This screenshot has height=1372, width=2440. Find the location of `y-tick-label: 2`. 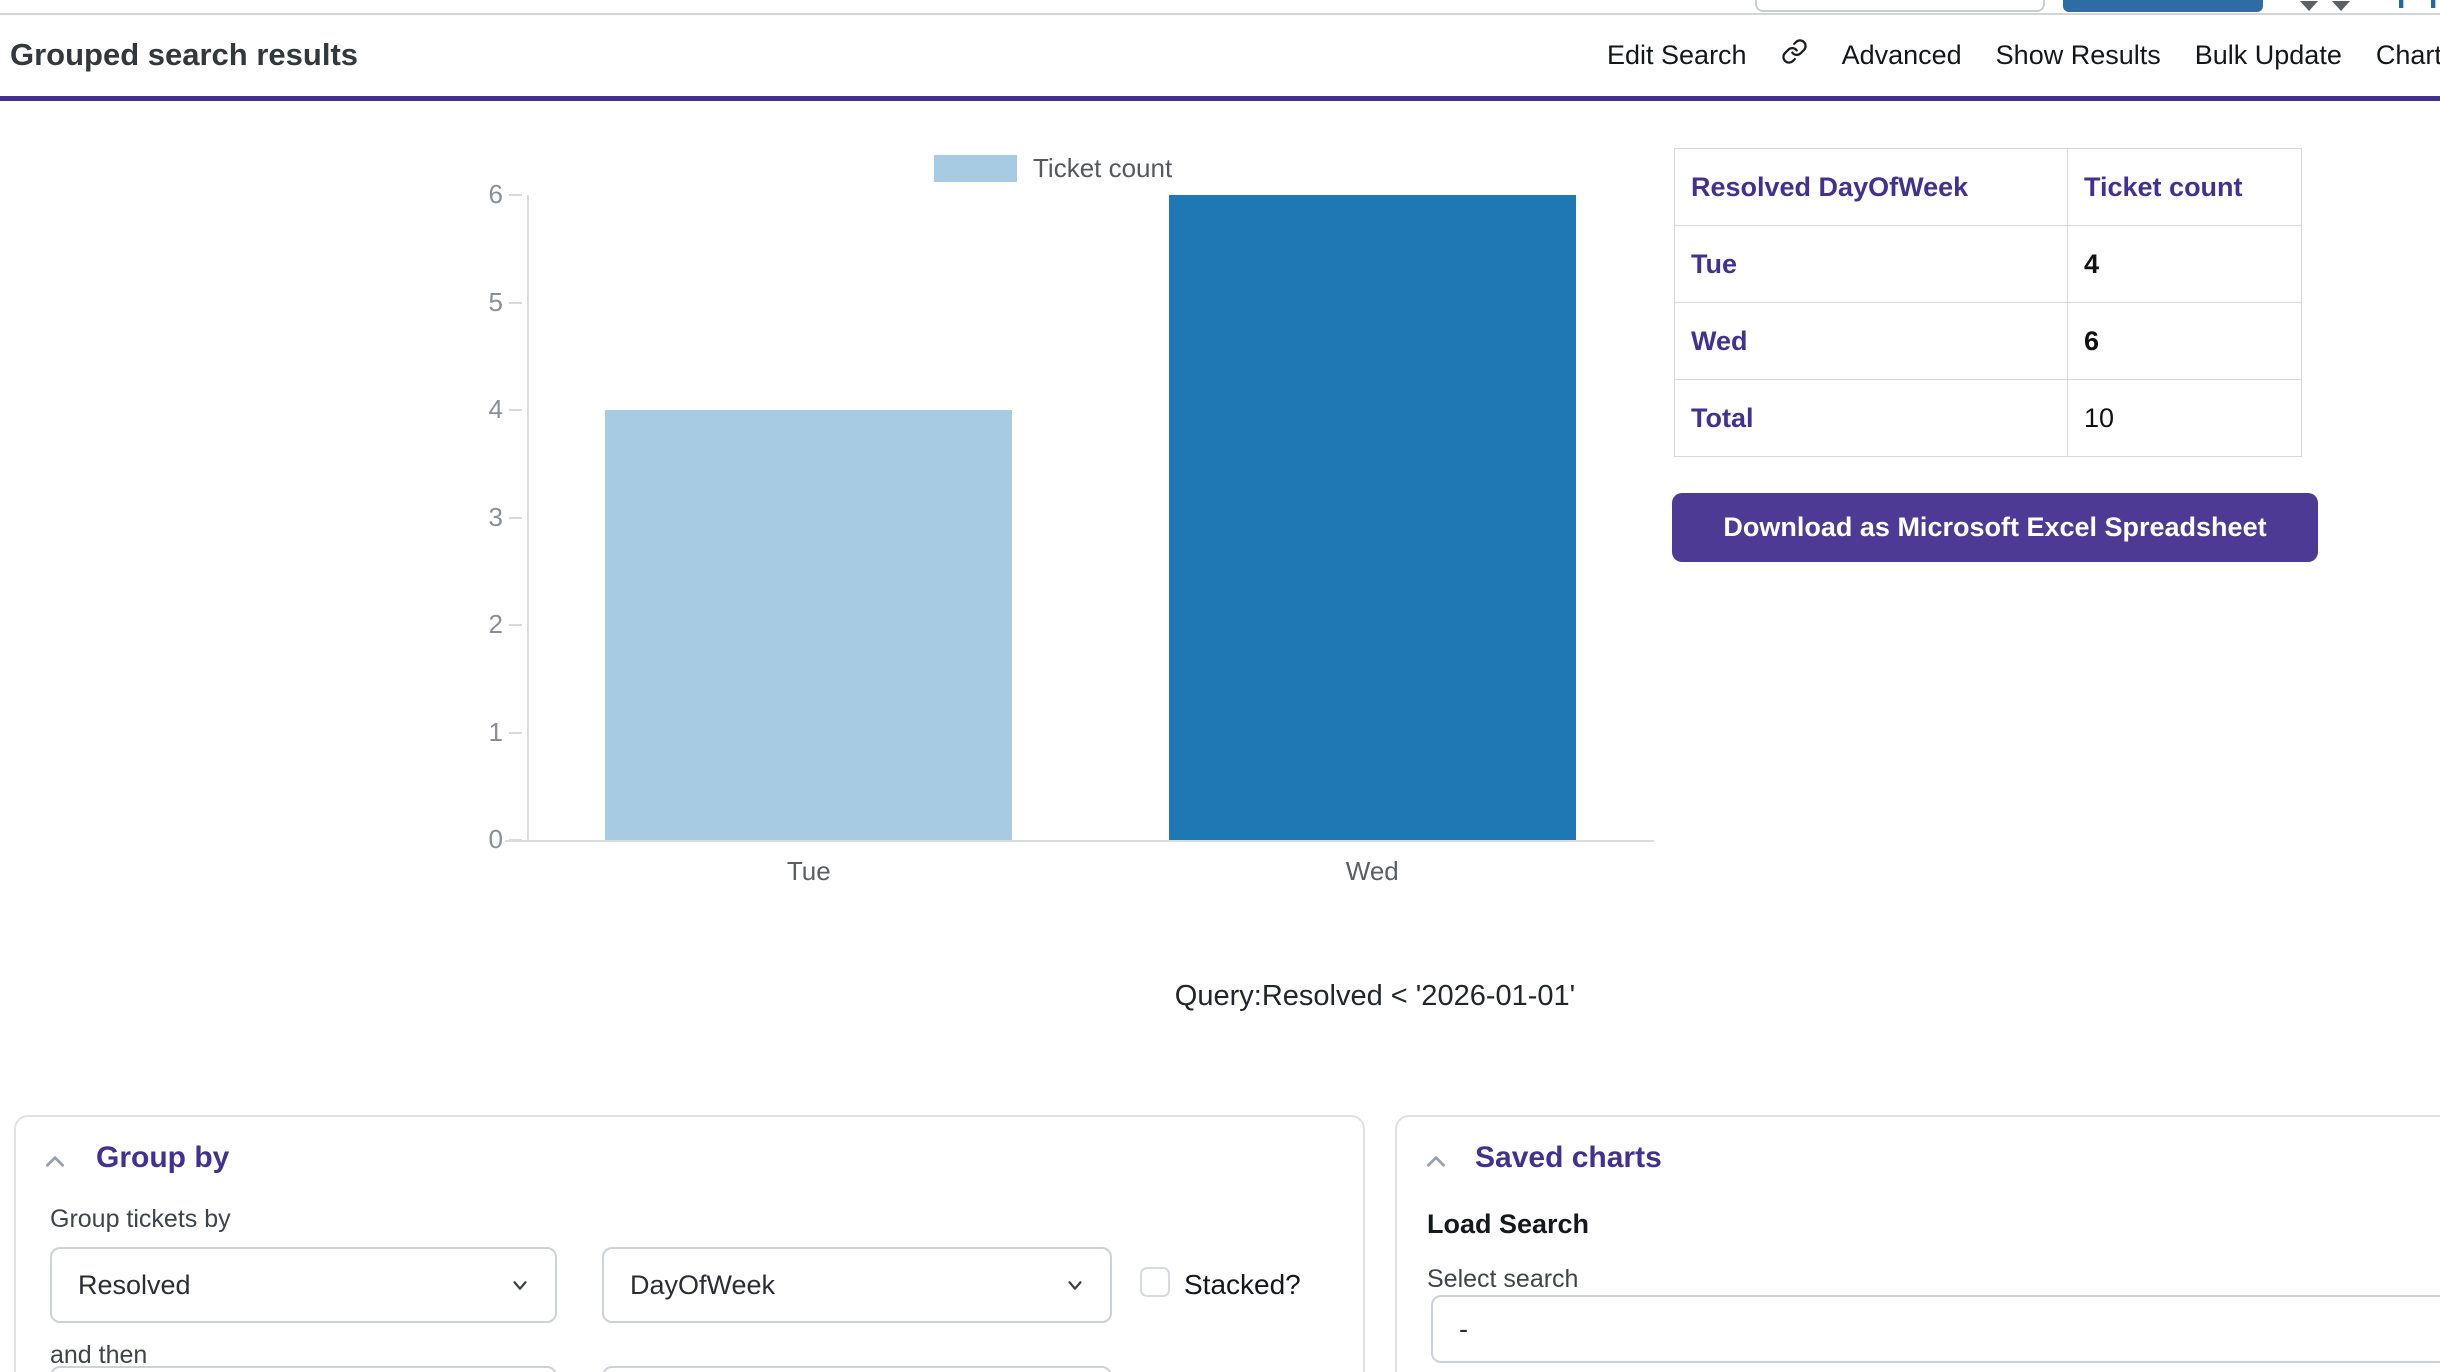

y-tick-label: 2 is located at coordinates (495, 624).